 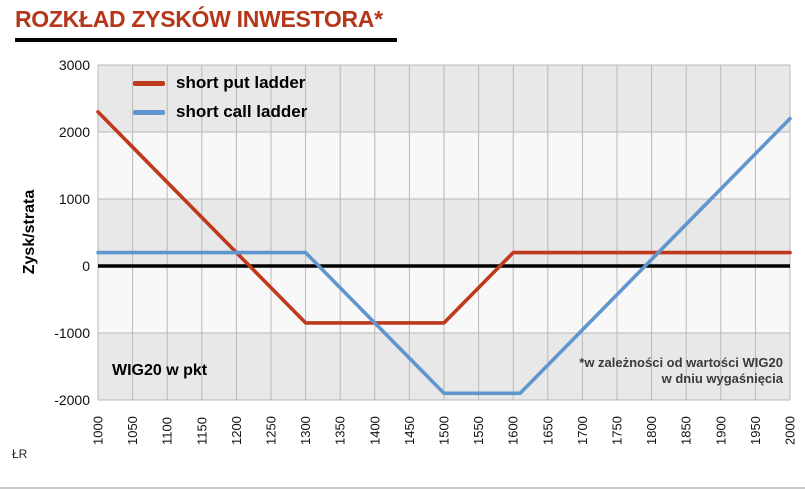 What do you see at coordinates (132, 430) in the screenshot?
I see `x-tick-label: 1050` at bounding box center [132, 430].